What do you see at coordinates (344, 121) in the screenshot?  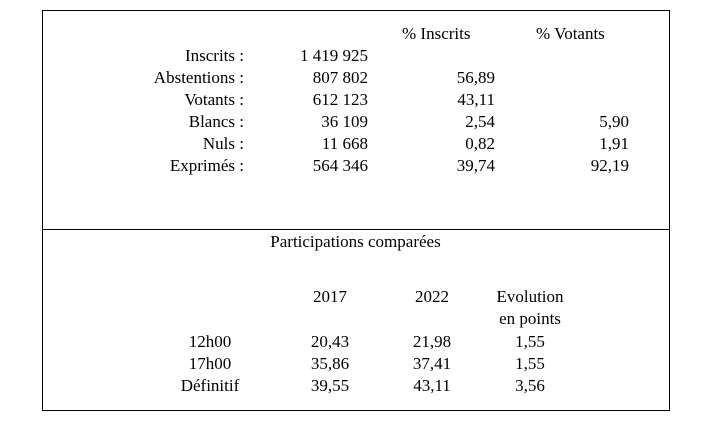 I see `row-count: 36 109` at bounding box center [344, 121].